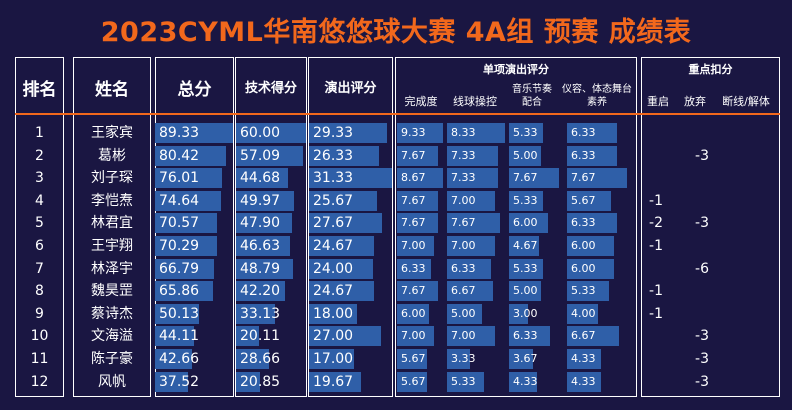 The width and height of the screenshot is (792, 410). What do you see at coordinates (537, 155) in the screenshot?
I see `s3-cell: 5.00` at bounding box center [537, 155].